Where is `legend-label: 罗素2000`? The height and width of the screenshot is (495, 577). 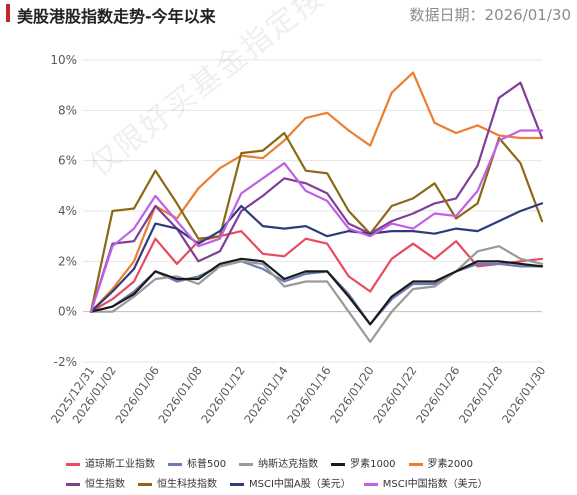 legend-label: 罗素2000 is located at coordinates (450, 464).